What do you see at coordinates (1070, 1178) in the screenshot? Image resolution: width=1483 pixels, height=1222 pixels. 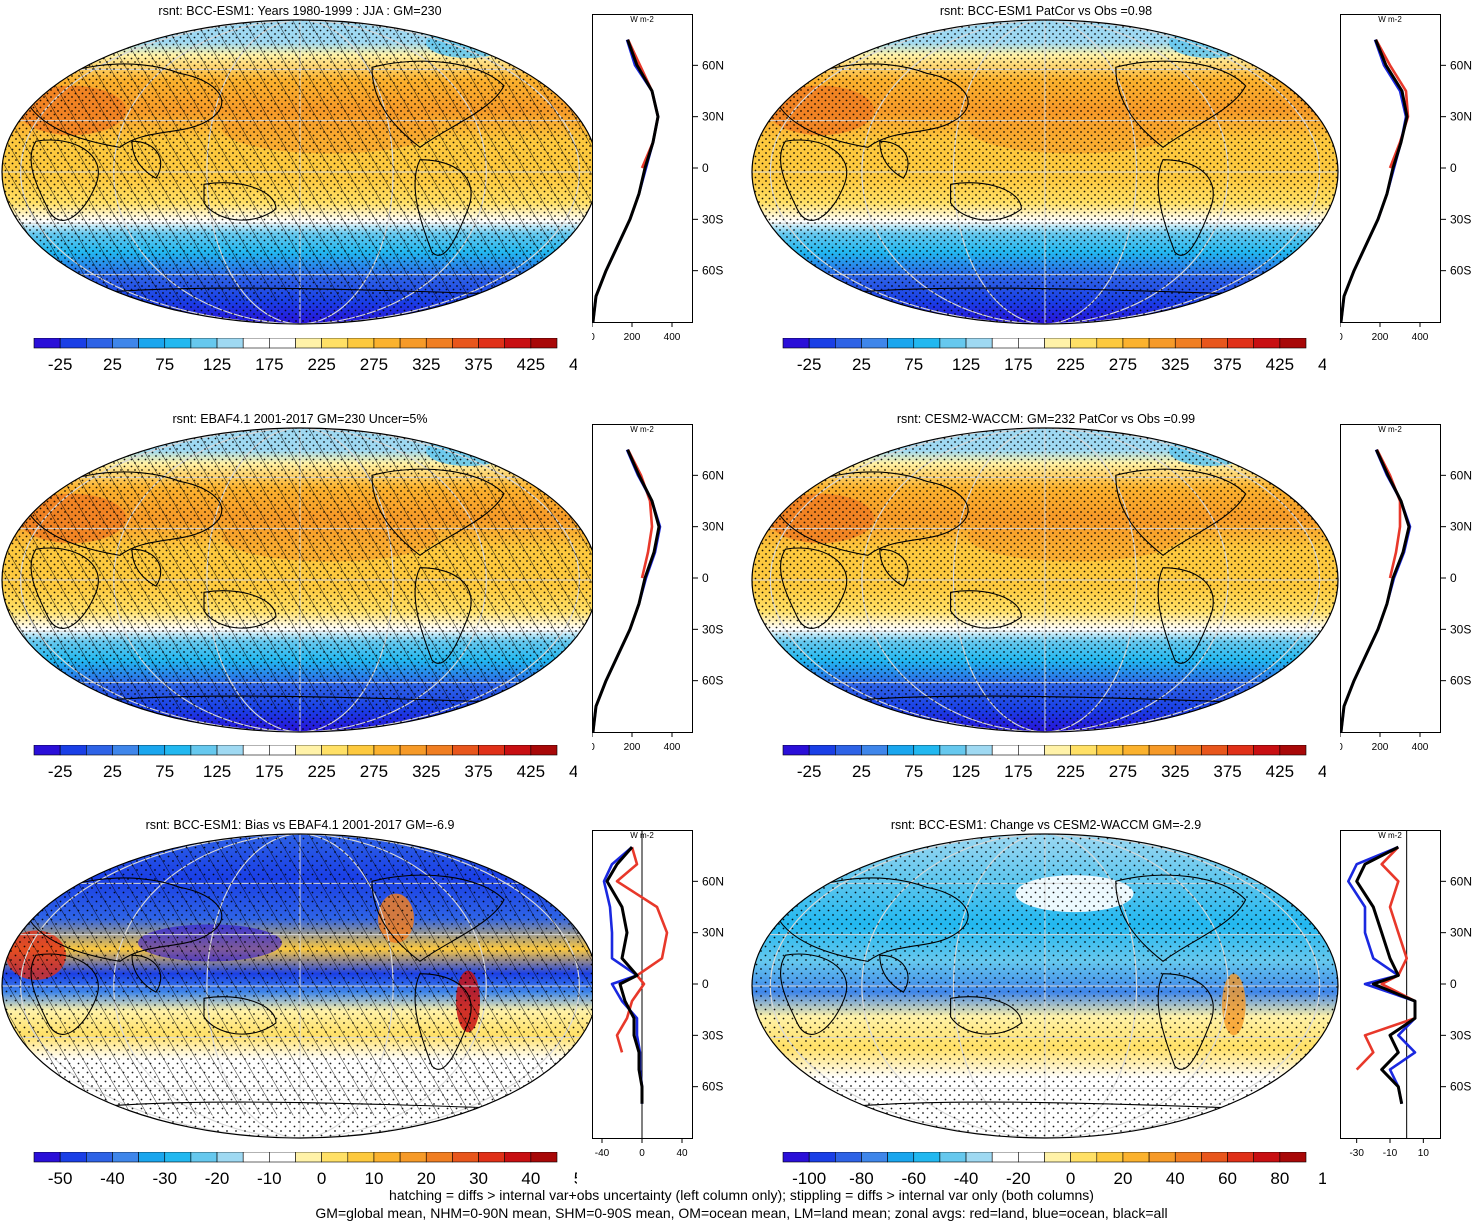 I see `colorbar-label: 0` at bounding box center [1070, 1178].